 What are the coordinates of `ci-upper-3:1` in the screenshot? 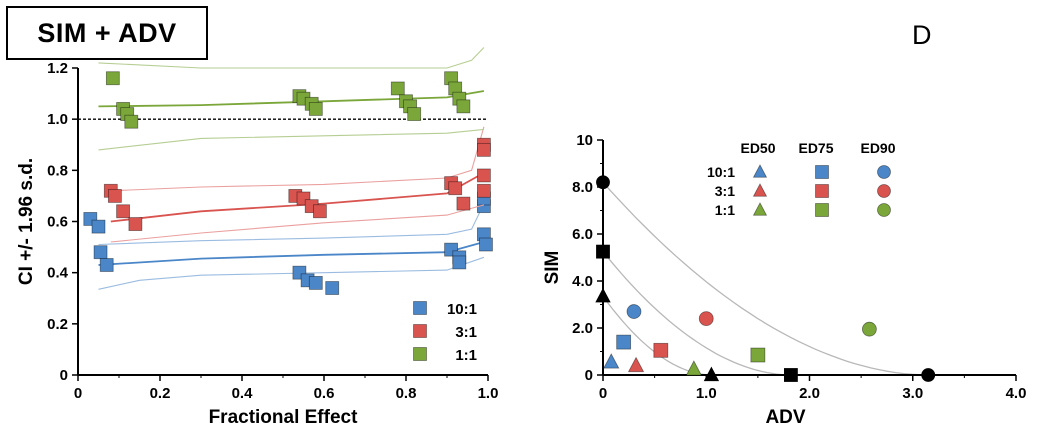 It's located at (297, 159).